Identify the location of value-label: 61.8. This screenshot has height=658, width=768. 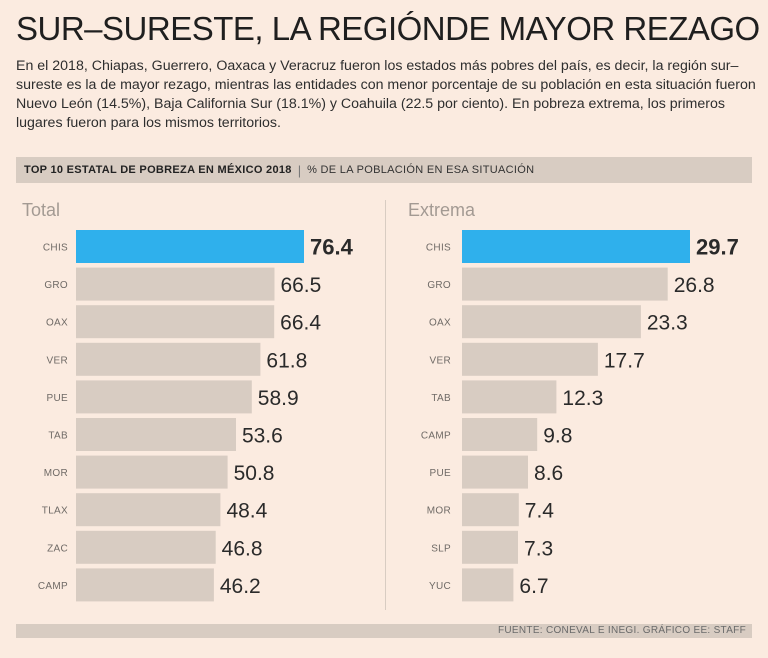
(286, 360).